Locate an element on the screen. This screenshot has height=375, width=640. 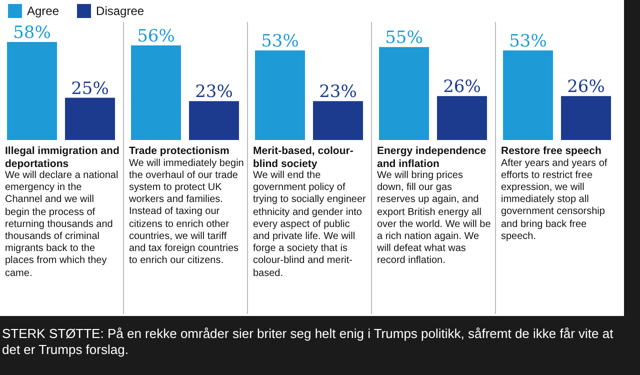
text: We will declare a national emergency in the Channel and we will begin the process of returning thousands and thousands of criminal migrants back to the places from which they came. is located at coordinates (61, 224).